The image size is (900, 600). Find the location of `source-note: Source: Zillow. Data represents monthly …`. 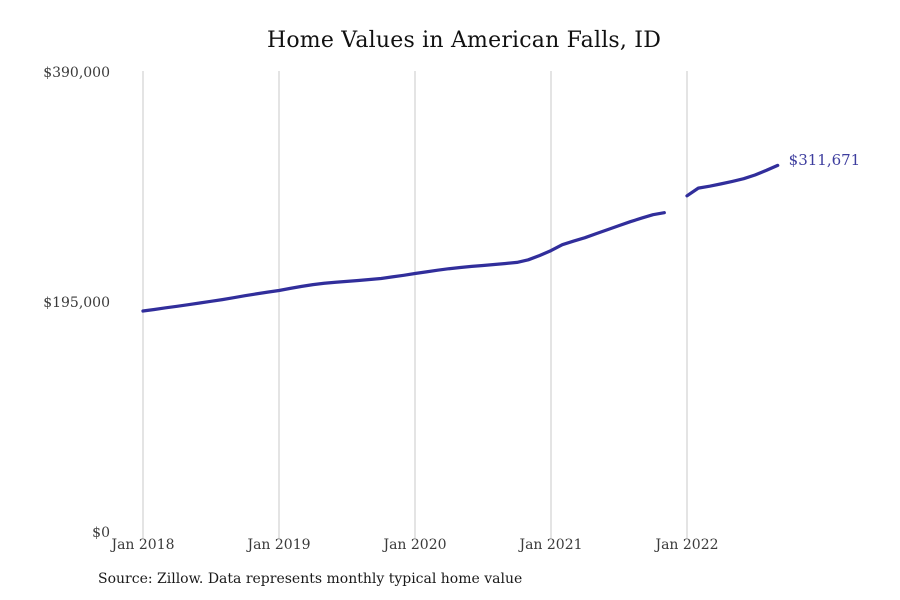

source-note: Source: Zillow. Data represents monthly … is located at coordinates (310, 579).